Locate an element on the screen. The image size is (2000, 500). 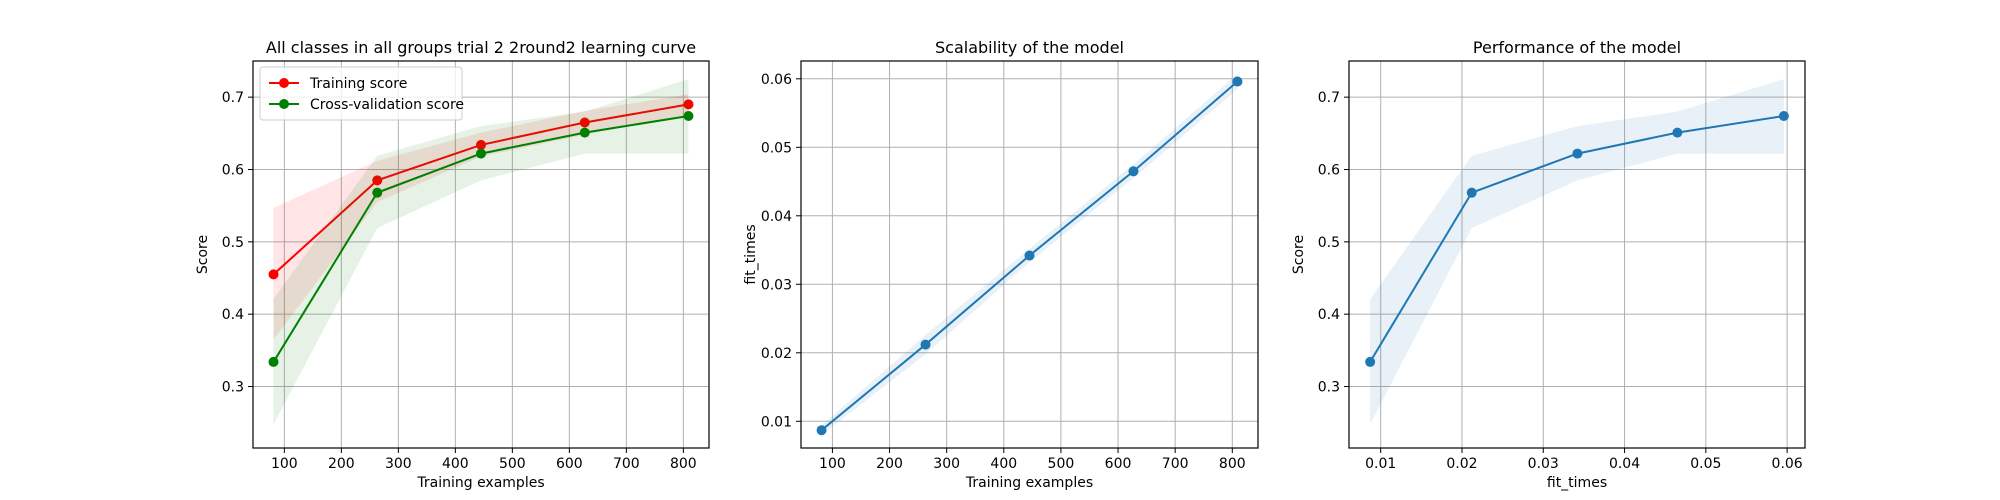
y-tick-label: 0.05 is located at coordinates (776, 148).